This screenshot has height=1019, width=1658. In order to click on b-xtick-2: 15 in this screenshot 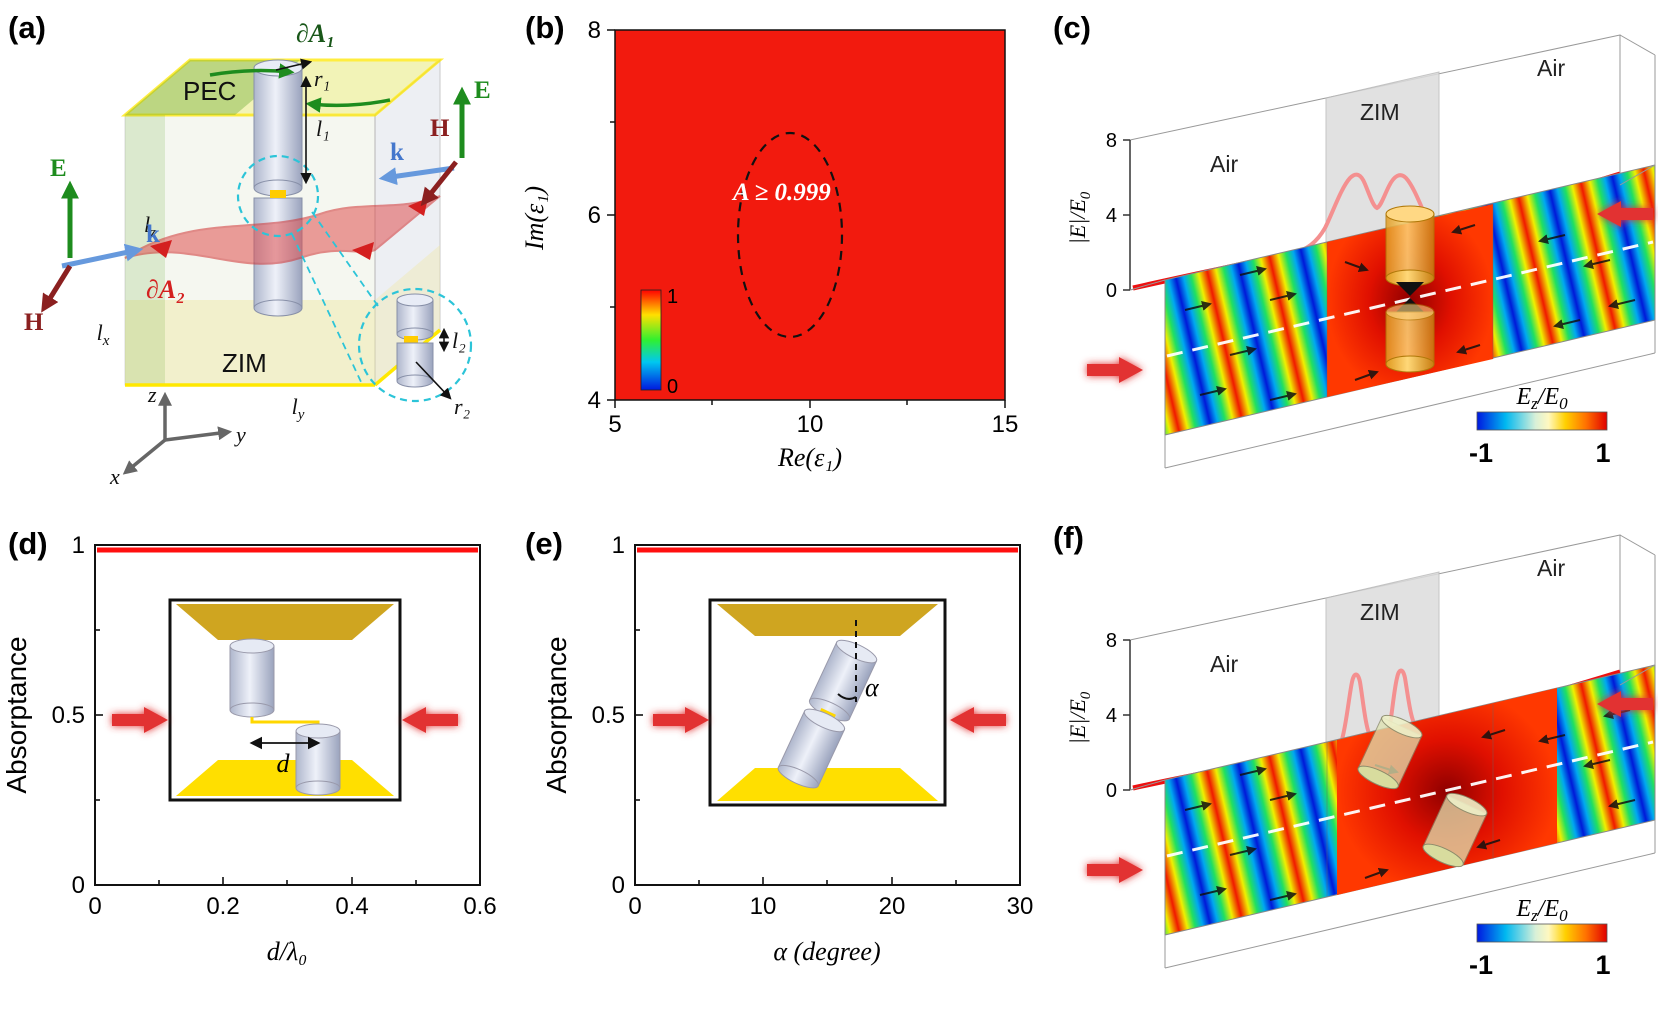, I will do `click(1005, 424)`.